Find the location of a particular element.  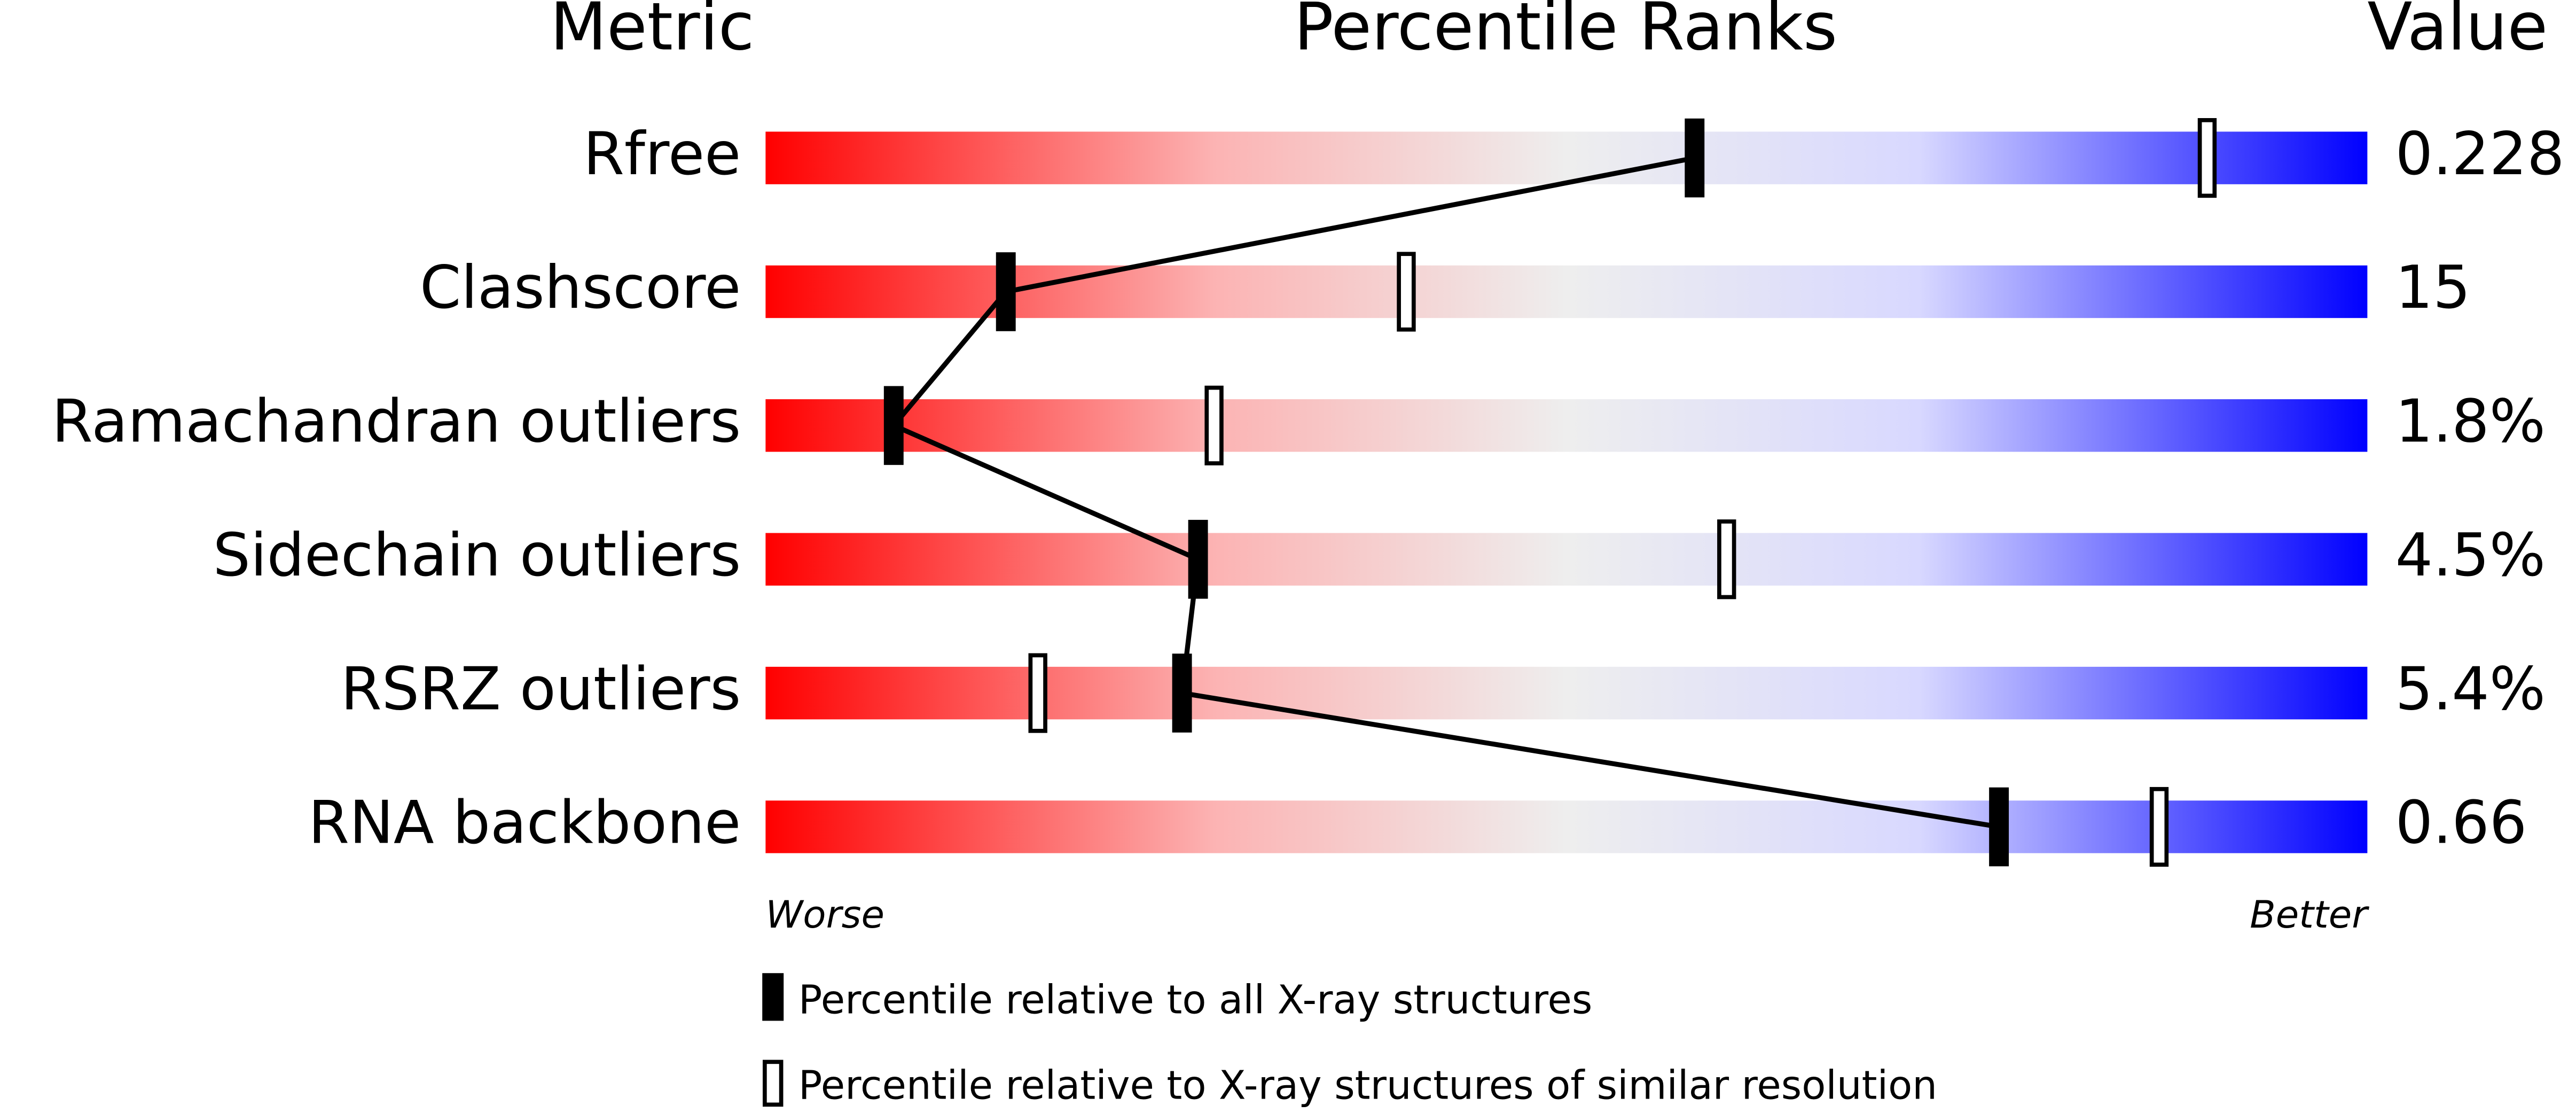

metric-label: RSRZ outliers is located at coordinates (541, 689).